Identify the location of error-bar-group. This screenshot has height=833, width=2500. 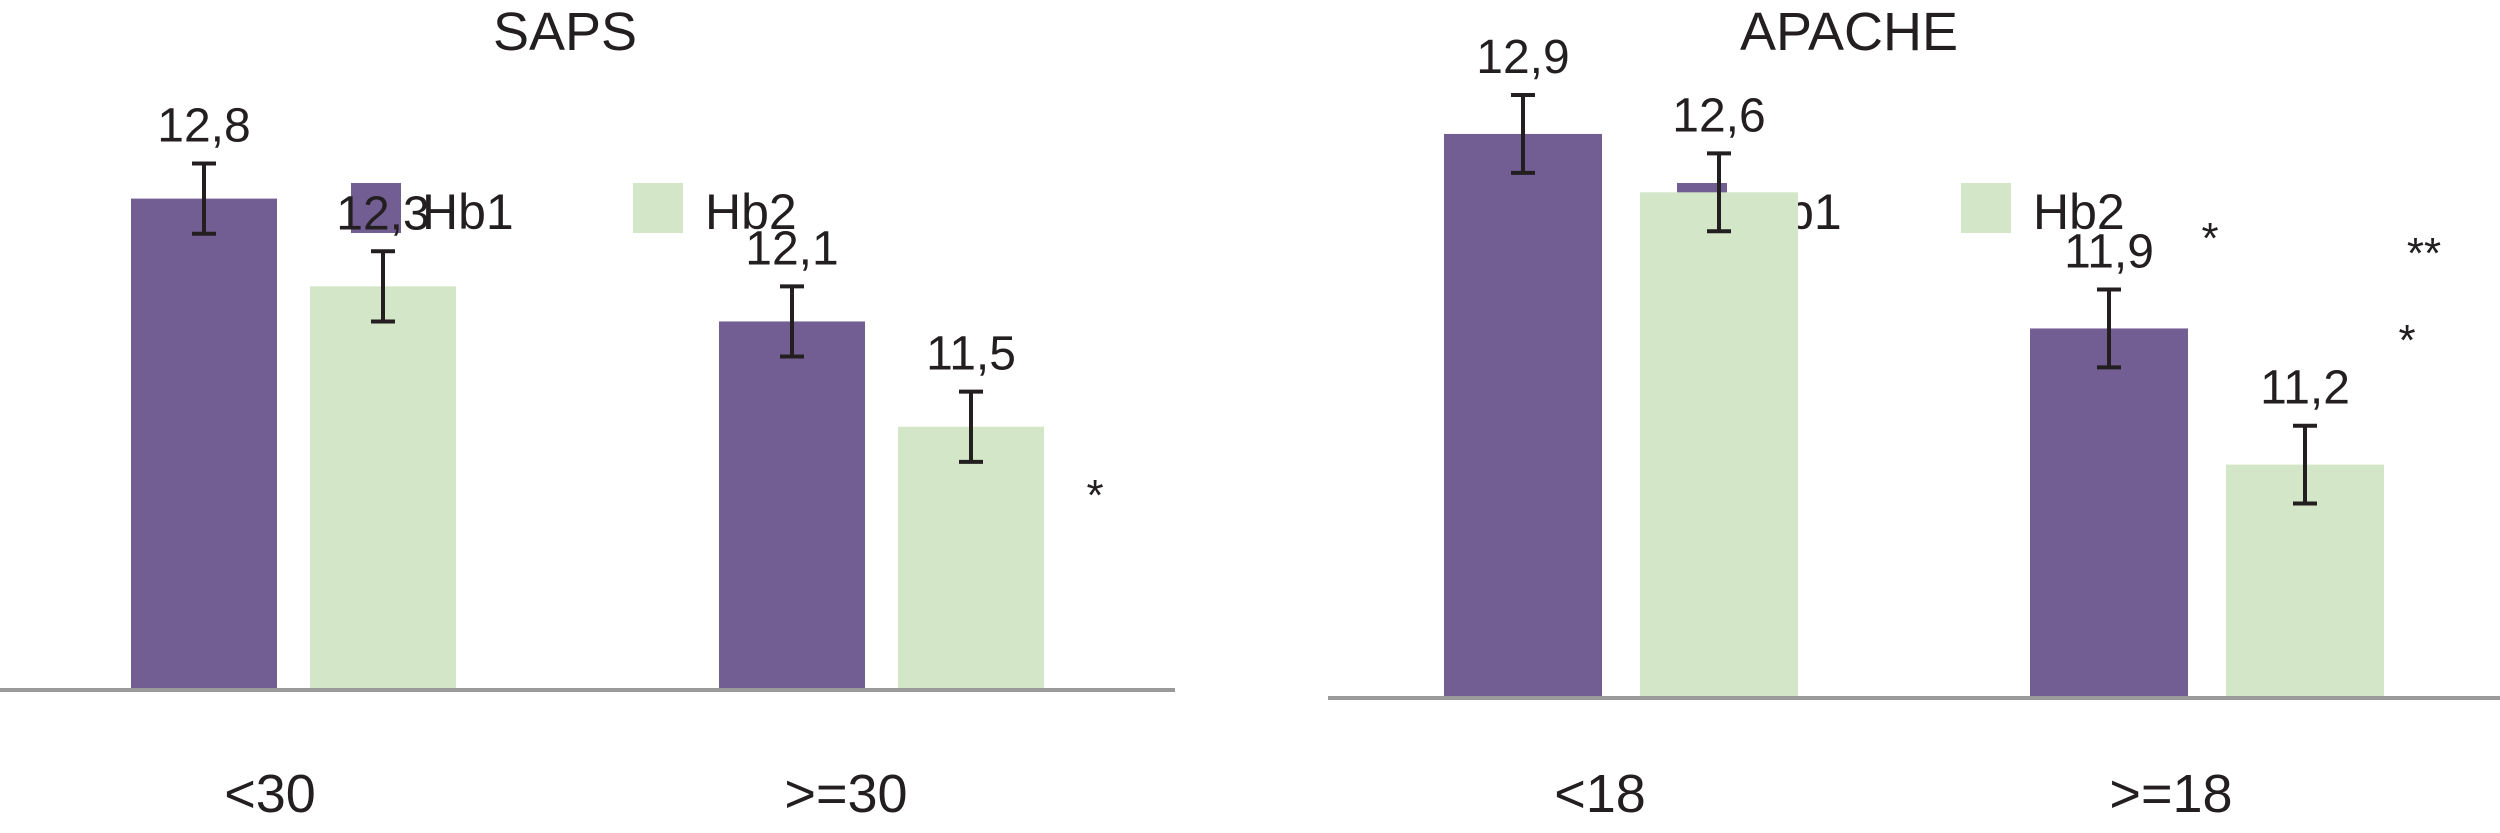
(587, 312).